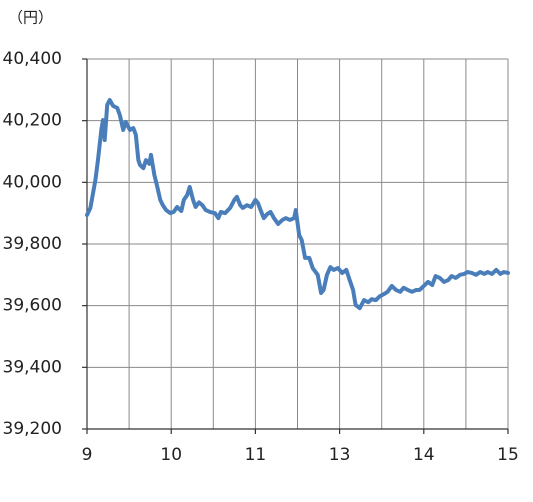  Describe the element at coordinates (32, 182) in the screenshot. I see `y-tick-label: 40,000` at that location.